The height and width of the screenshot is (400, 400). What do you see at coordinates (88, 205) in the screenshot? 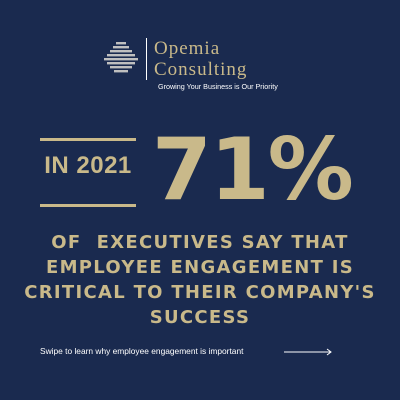
I see `year-rule-bottom` at bounding box center [88, 205].